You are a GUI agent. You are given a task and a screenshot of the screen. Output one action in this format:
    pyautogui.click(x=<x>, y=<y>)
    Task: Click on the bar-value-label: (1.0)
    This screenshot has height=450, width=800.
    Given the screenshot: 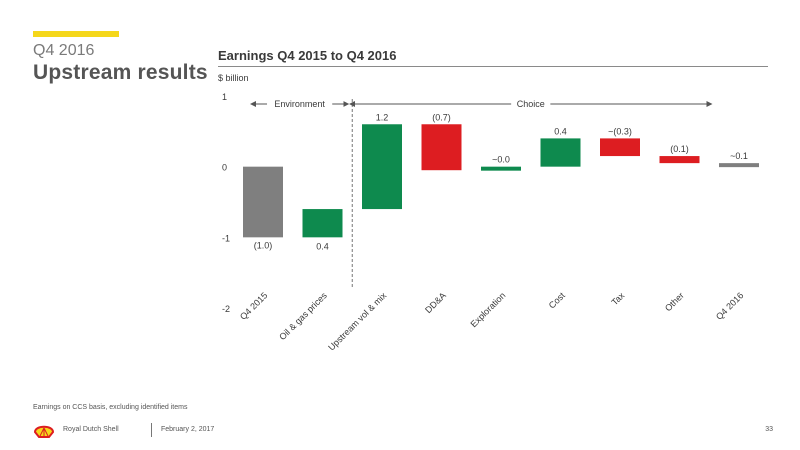 What is the action you would take?
    pyautogui.click(x=263, y=245)
    